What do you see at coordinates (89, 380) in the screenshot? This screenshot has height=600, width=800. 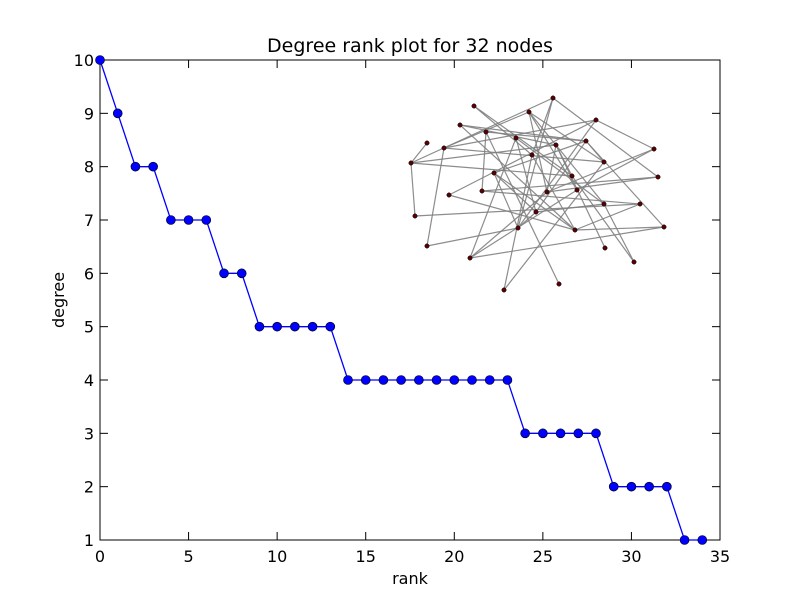 I see `y-tick-label: 4` at bounding box center [89, 380].